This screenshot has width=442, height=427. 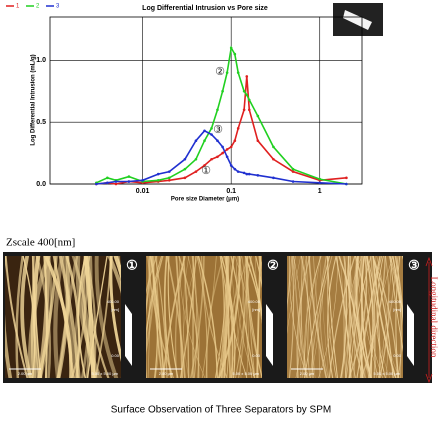 I want to click on zscale-label: Zscale 400[nm], so click(x=40, y=243).